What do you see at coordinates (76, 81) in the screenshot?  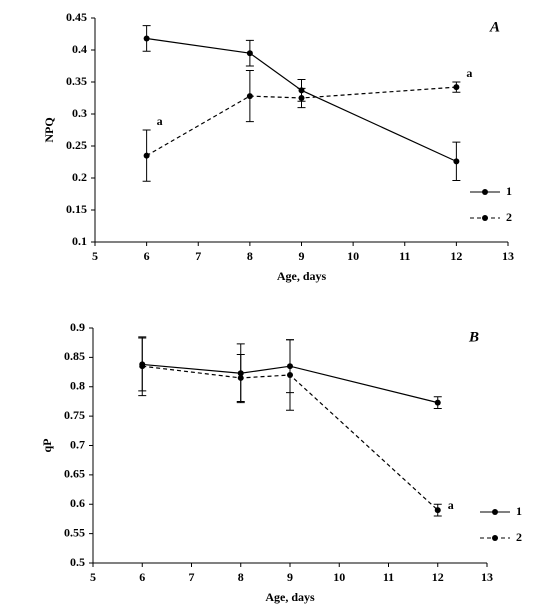 I see `y-tick-label: 0.35` at bounding box center [76, 81].